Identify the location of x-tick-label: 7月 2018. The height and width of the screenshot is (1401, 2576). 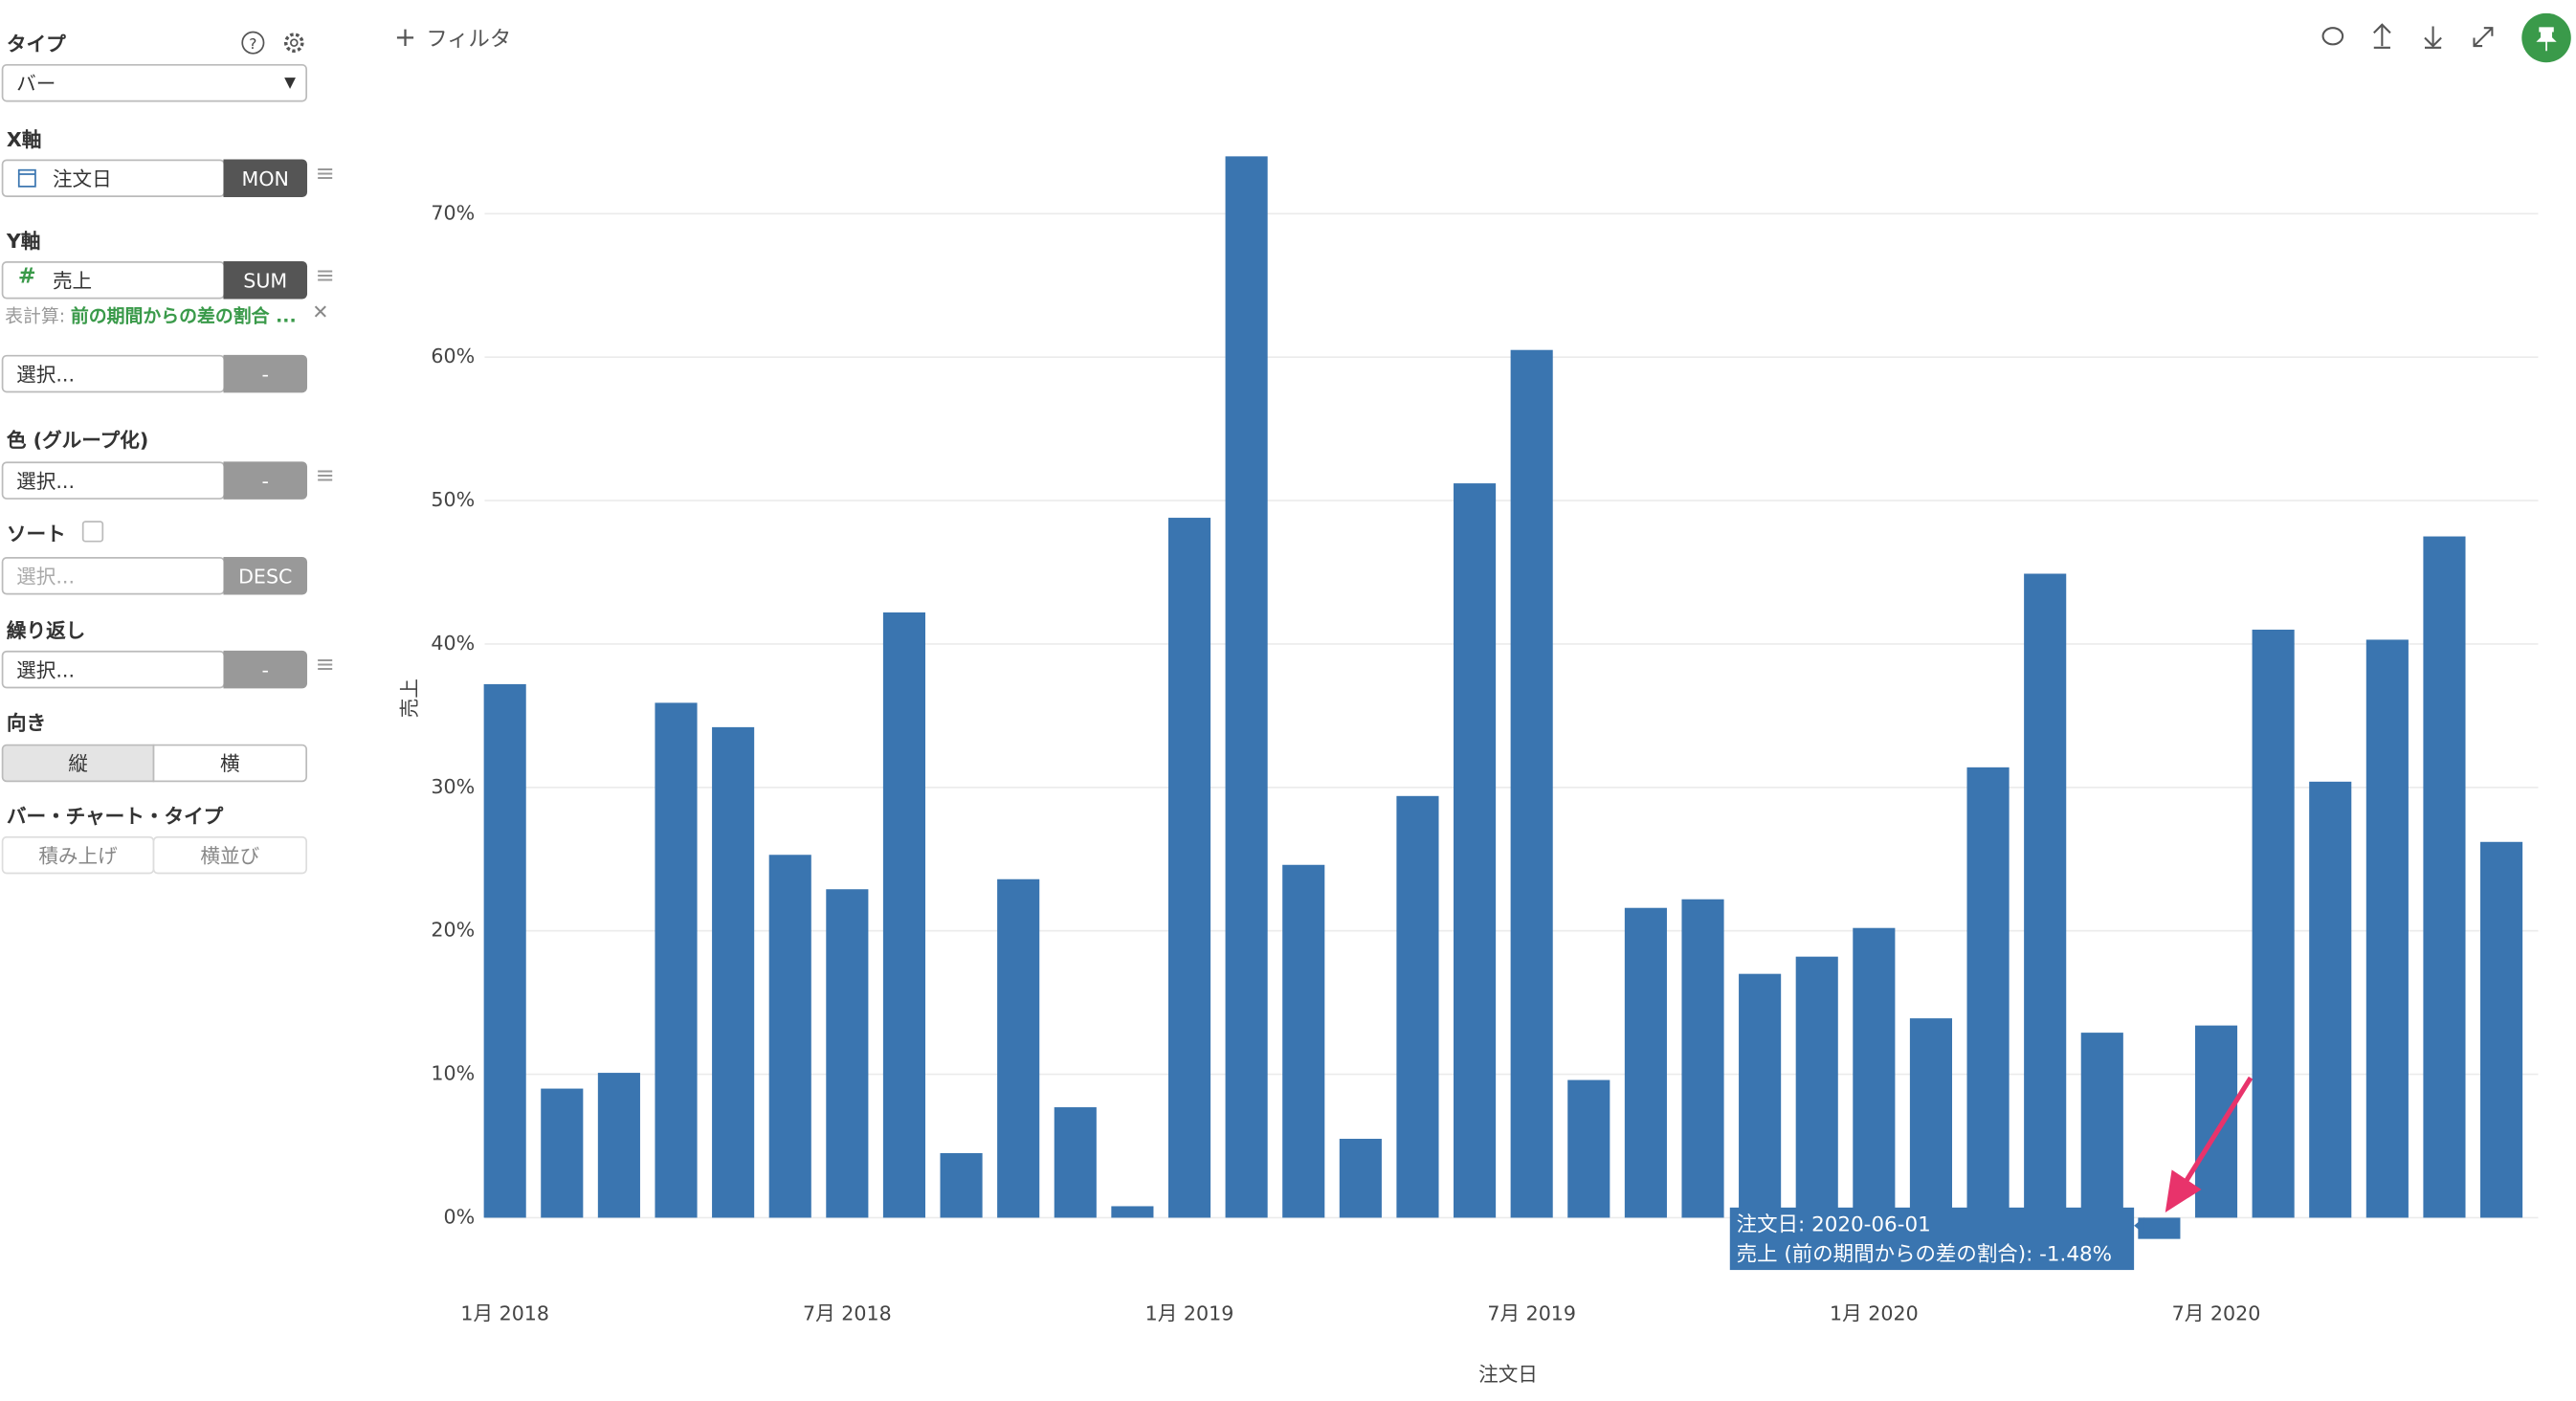
(847, 1312).